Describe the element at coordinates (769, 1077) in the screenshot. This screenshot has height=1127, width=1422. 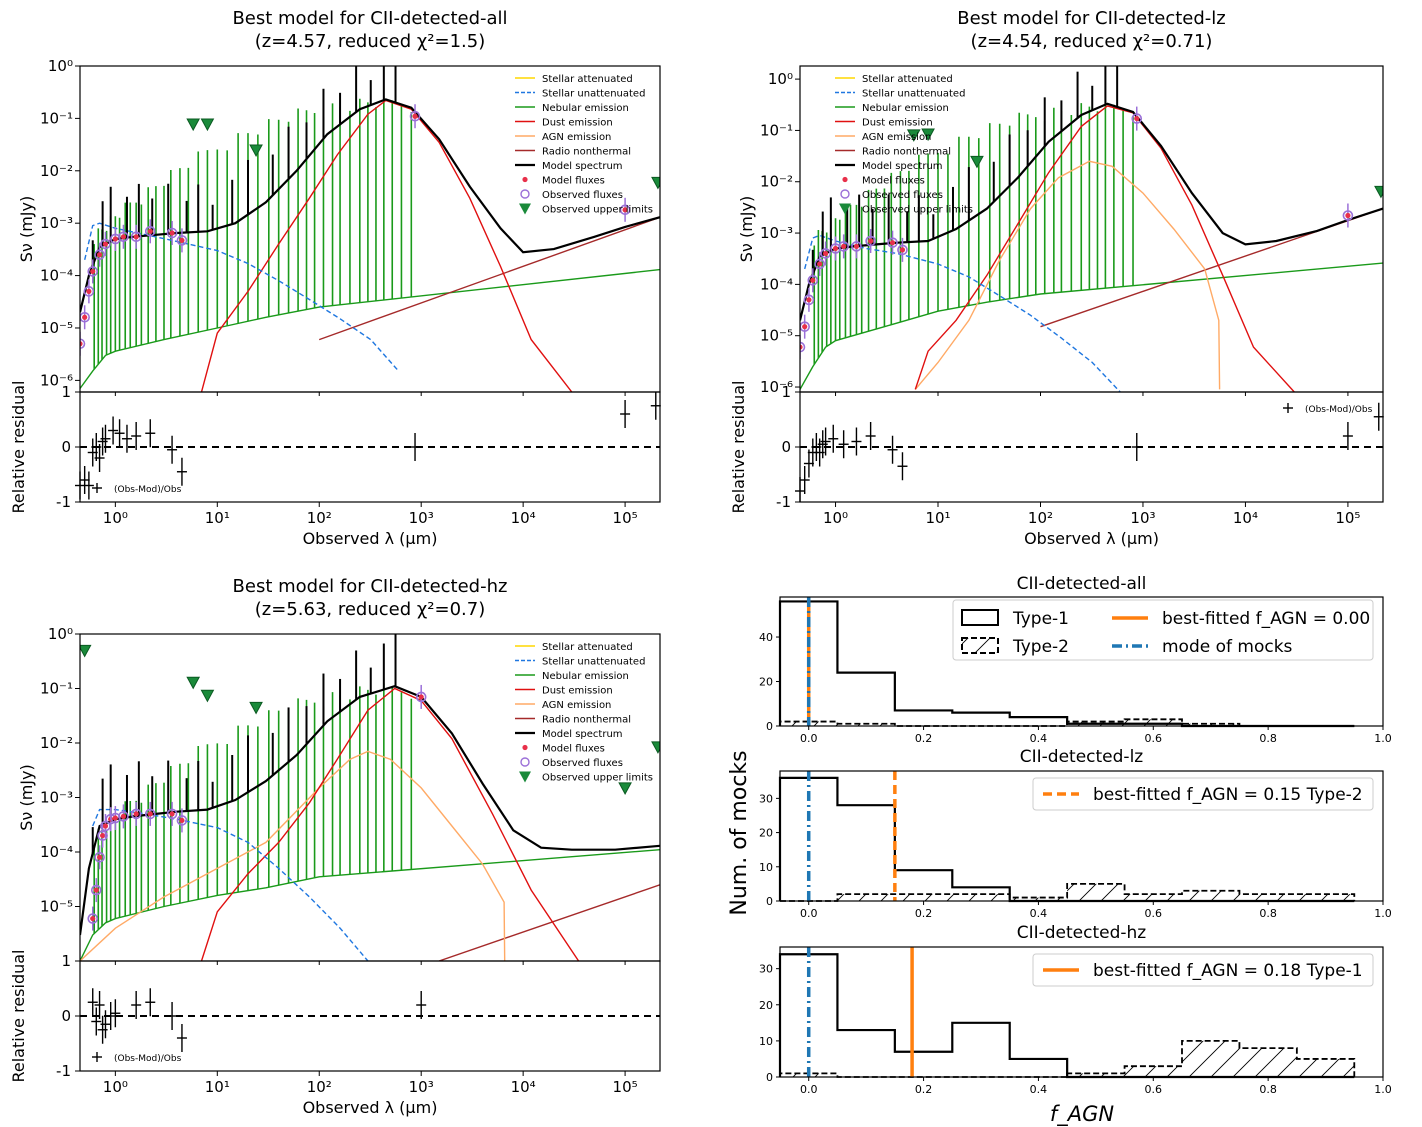
I see `y-tick-label: 0` at that location.